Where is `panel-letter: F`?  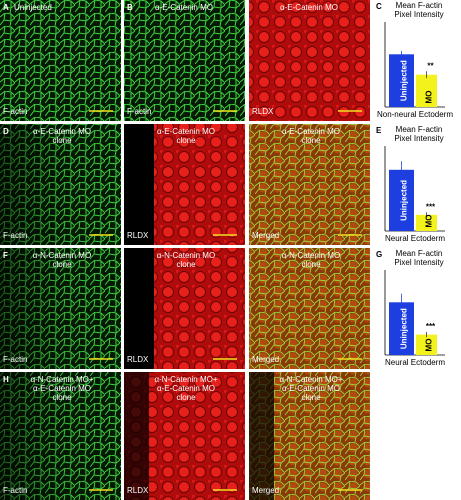 panel-letter: F is located at coordinates (5, 255).